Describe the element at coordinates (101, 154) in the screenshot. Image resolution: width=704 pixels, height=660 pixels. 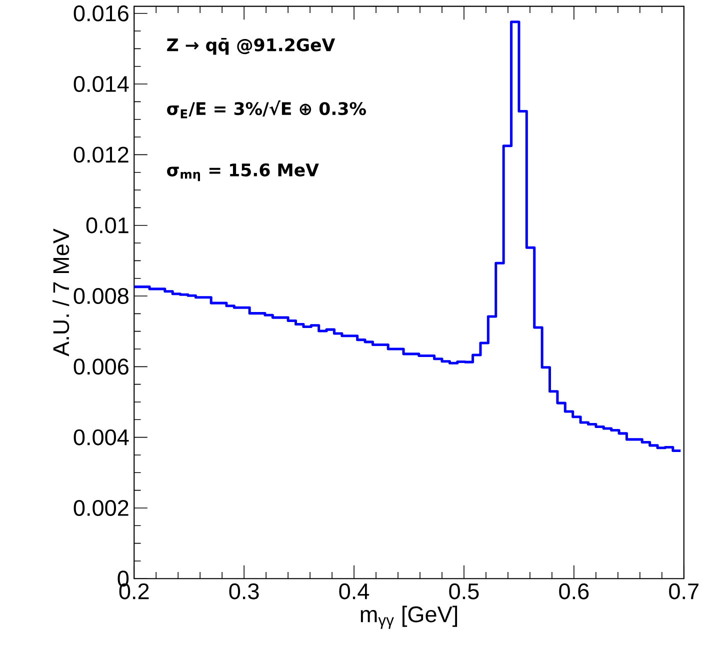
I see `y-tick-label: 0.012` at that location.